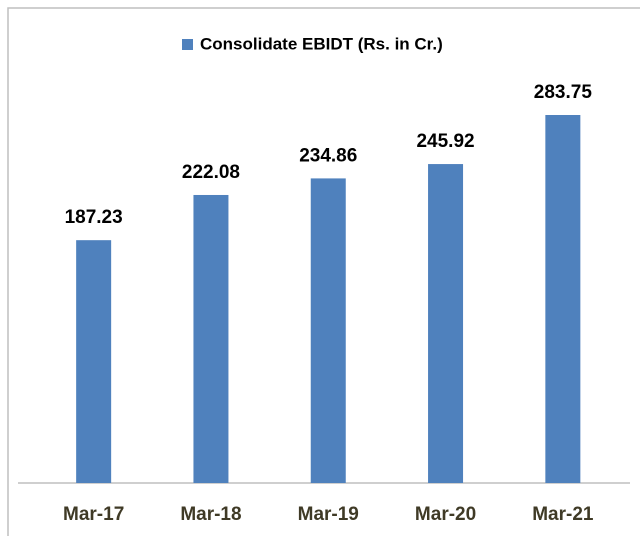 This screenshot has height=536, width=640. Describe the element at coordinates (187, 44) in the screenshot. I see `legend-swatch` at that location.